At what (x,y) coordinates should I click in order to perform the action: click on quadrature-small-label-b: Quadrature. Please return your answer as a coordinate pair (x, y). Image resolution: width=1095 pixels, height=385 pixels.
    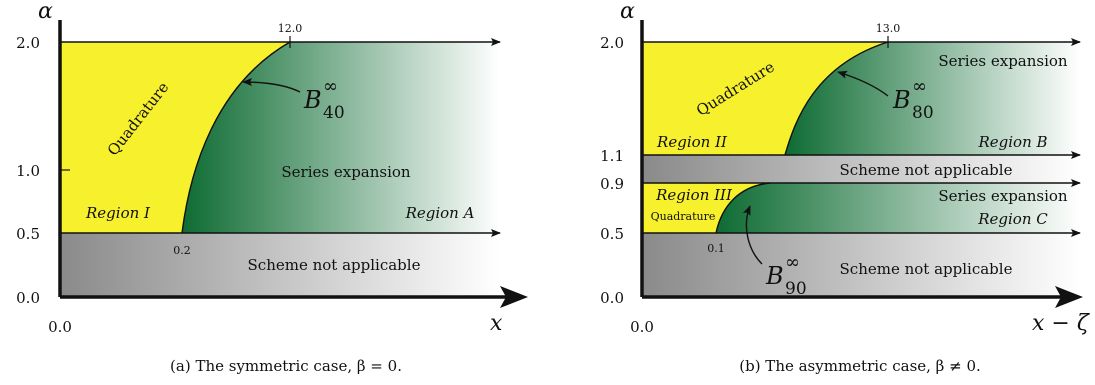
    Looking at the image, I should click on (683, 216).